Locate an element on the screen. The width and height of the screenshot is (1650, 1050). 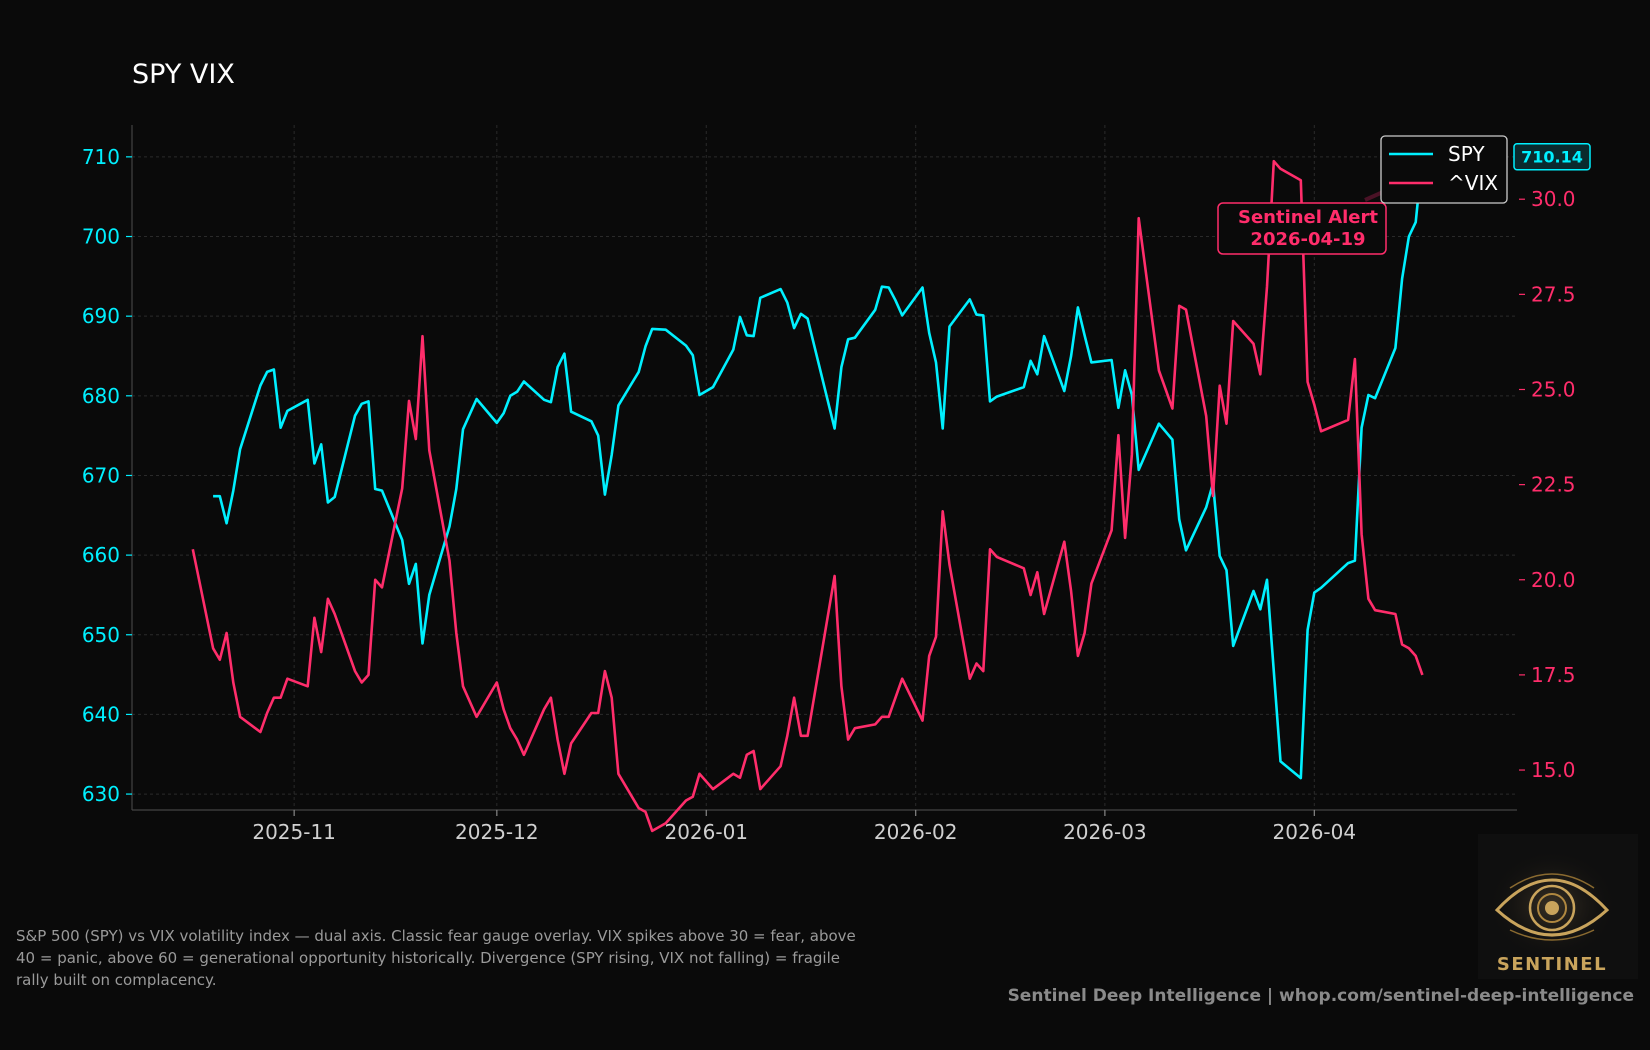
x-tick-label: 2026-02 is located at coordinates (916, 832).